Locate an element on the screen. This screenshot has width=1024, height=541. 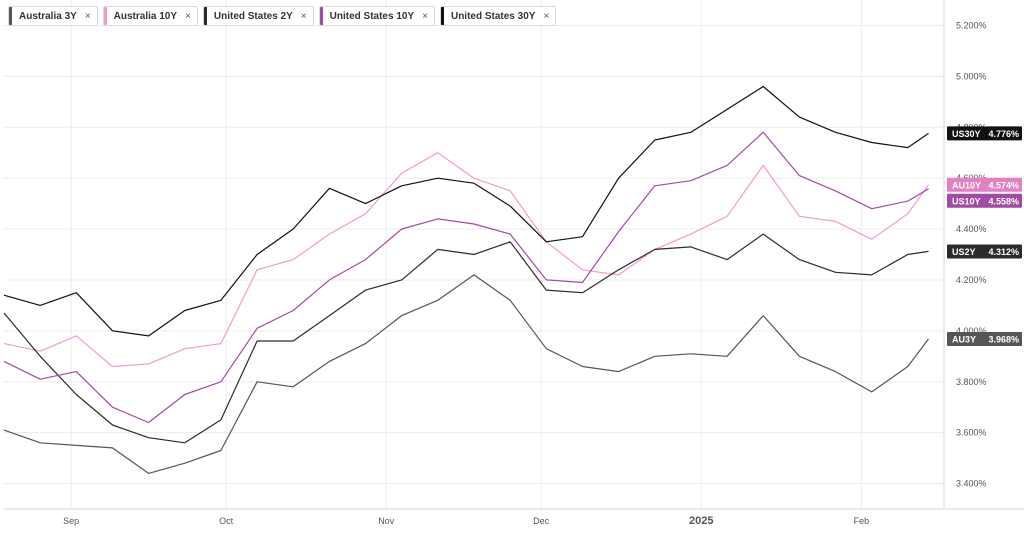
y-tick-label: 3.600% is located at coordinates (971, 433).